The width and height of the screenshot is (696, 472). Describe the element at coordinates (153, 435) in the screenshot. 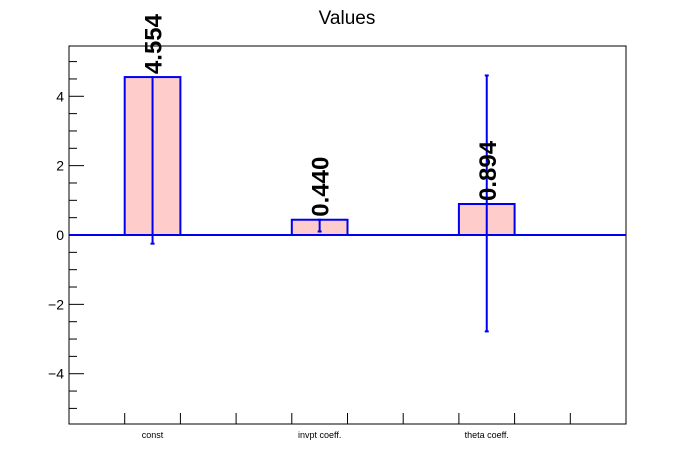

I see `category-label: const` at that location.